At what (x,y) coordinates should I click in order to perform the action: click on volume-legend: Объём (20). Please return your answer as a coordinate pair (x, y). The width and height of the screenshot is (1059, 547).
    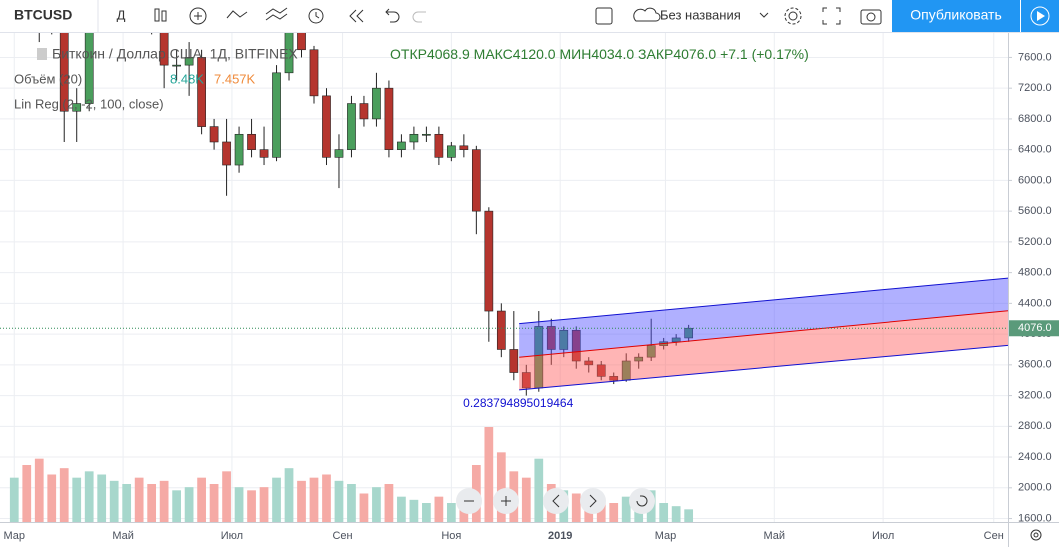
    Looking at the image, I should click on (48, 78).